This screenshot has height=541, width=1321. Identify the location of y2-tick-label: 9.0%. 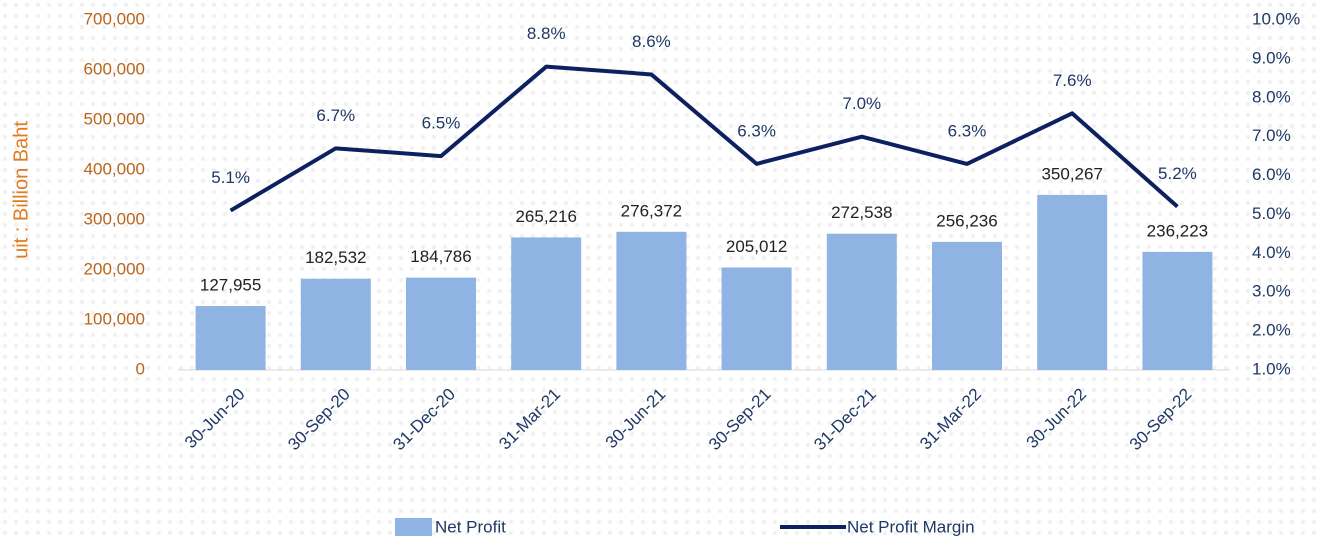
(1271, 57).